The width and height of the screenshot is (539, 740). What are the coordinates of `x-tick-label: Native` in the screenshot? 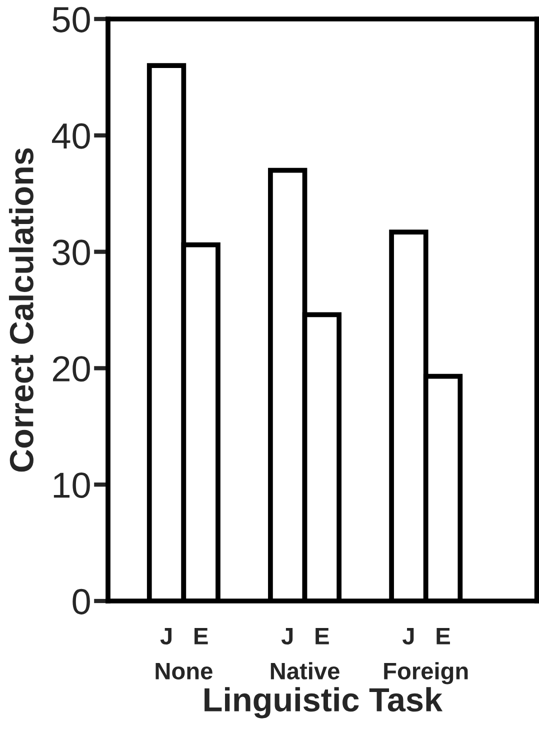 It's located at (305, 671).